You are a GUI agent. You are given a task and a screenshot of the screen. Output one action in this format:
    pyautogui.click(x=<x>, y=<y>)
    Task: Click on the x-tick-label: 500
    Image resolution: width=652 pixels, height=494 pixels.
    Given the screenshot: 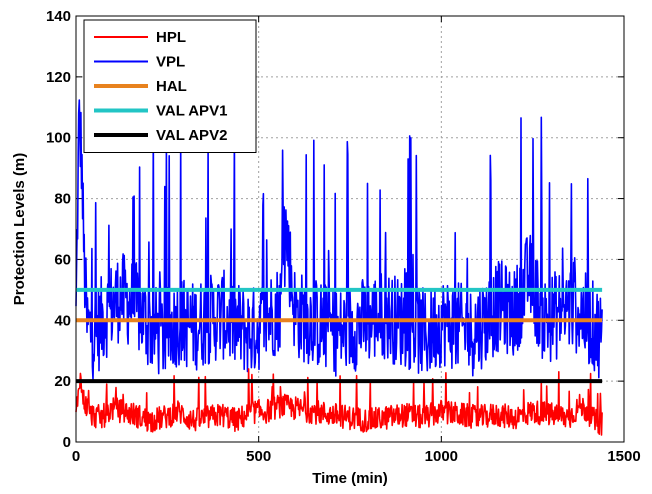 What is the action you would take?
    pyautogui.click(x=258, y=456)
    